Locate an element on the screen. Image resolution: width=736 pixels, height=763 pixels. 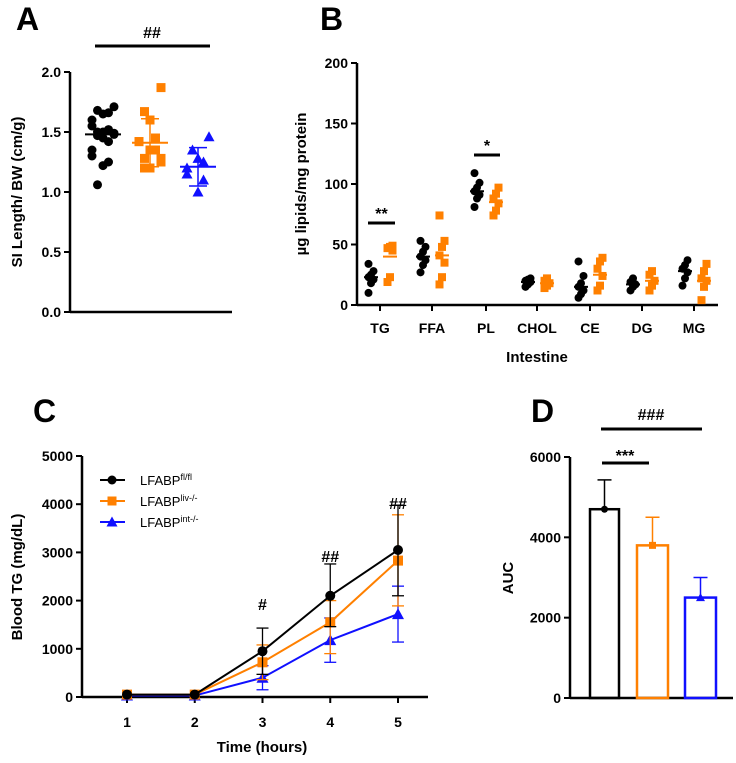
b-xtick-label: TG is located at coordinates (380, 328).